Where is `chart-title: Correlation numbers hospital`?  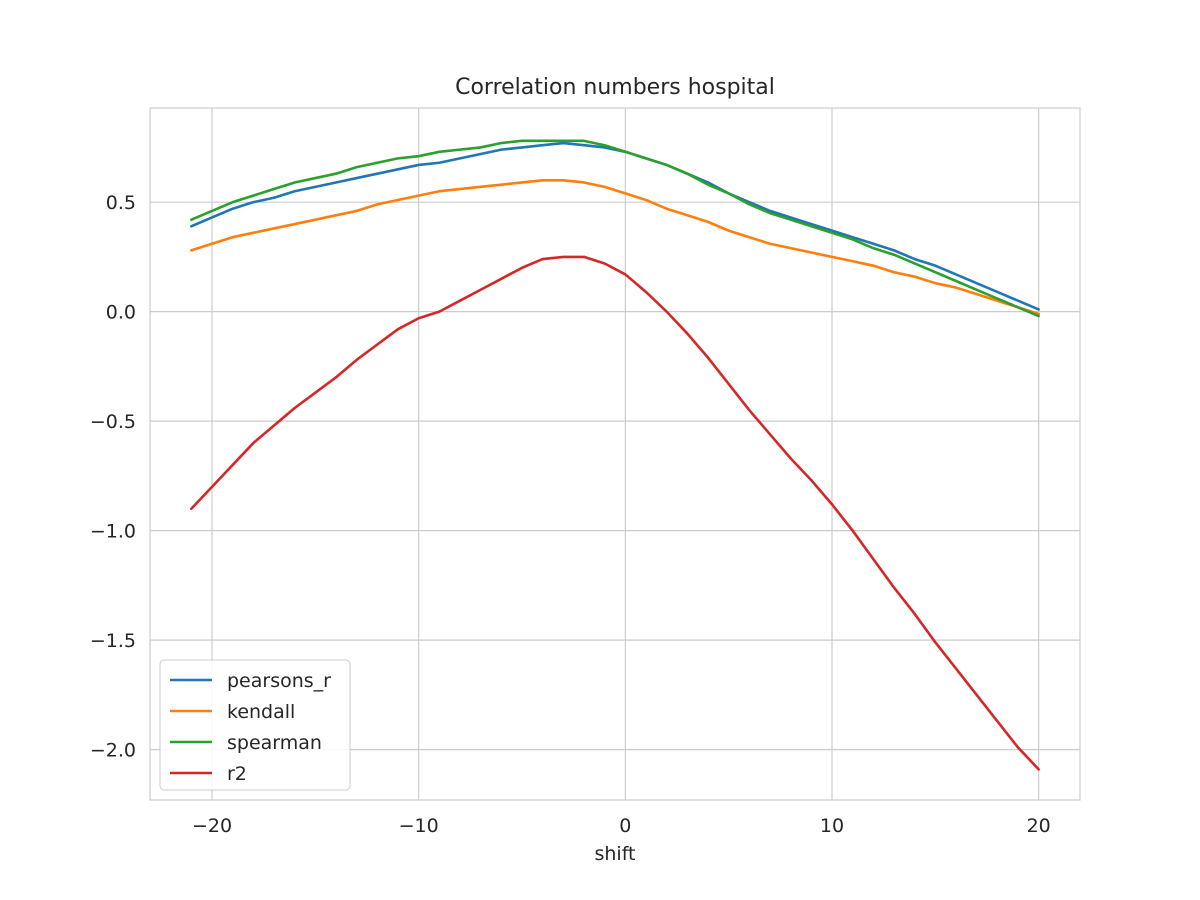 chart-title: Correlation numbers hospital is located at coordinates (615, 87).